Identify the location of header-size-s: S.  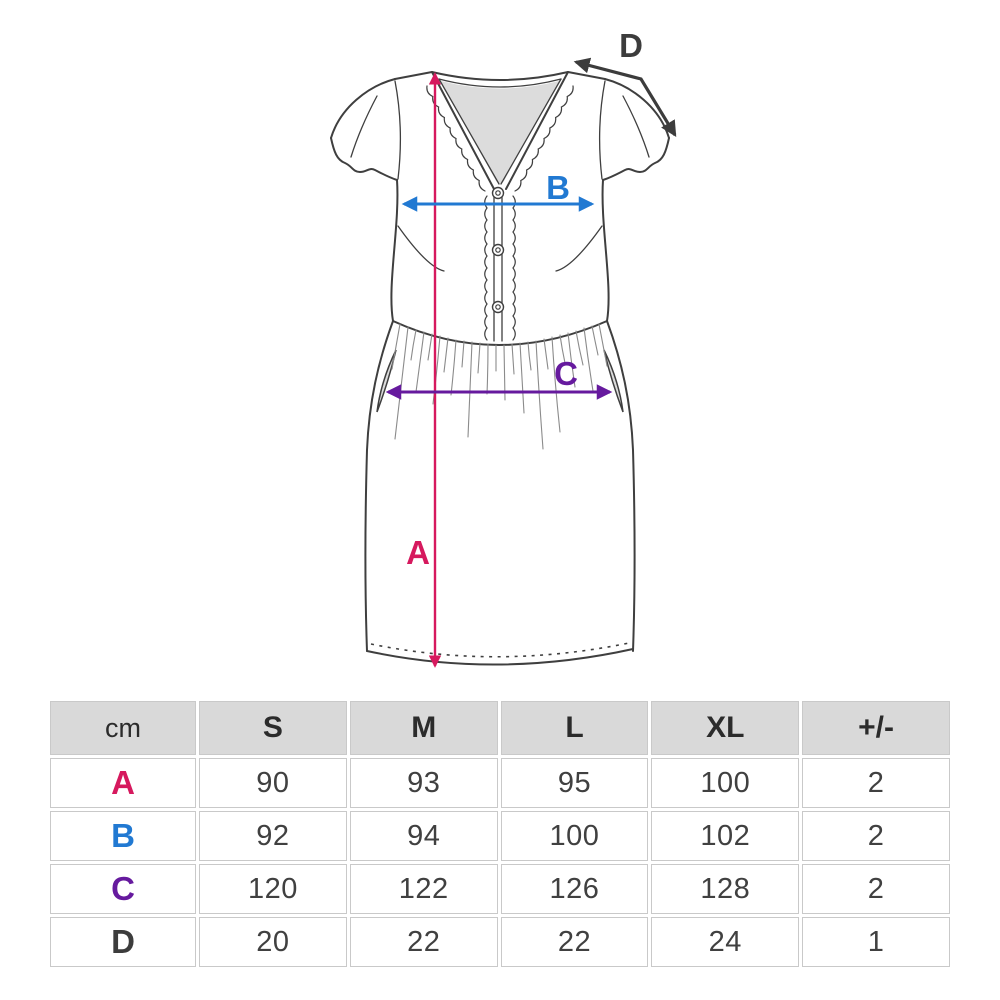
(273, 728).